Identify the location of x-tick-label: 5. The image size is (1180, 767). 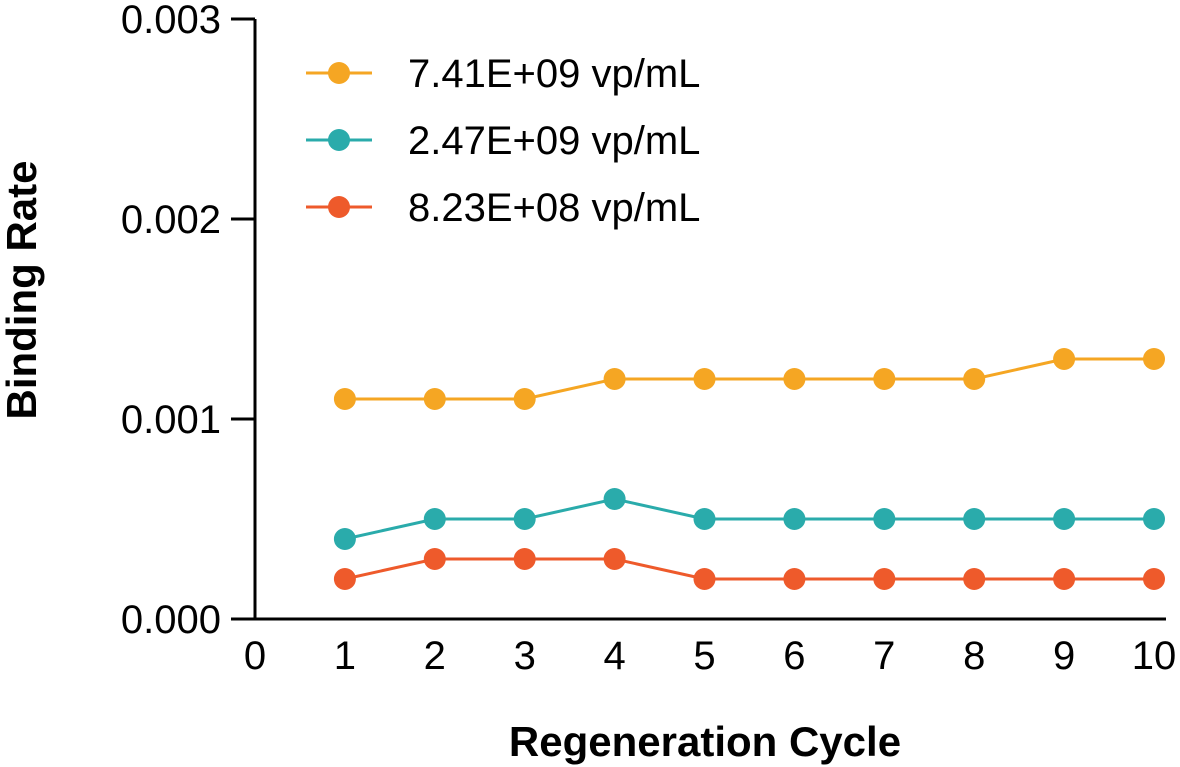
(704, 656).